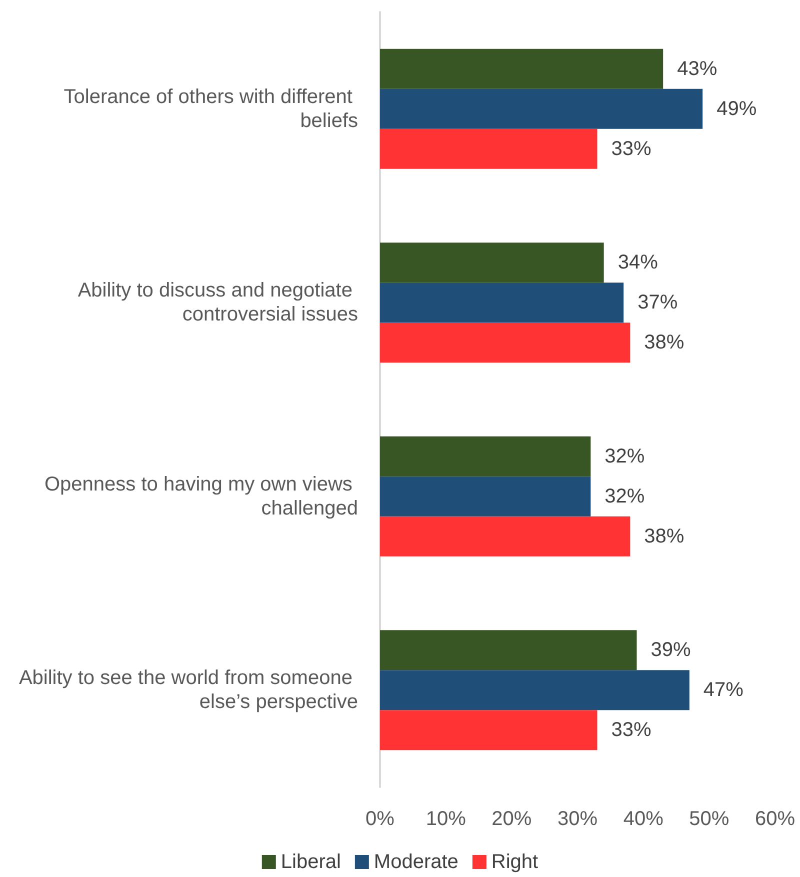  I want to click on y-tick-label: Ability to see the world from someone else’s perspective, so click(188, 690).